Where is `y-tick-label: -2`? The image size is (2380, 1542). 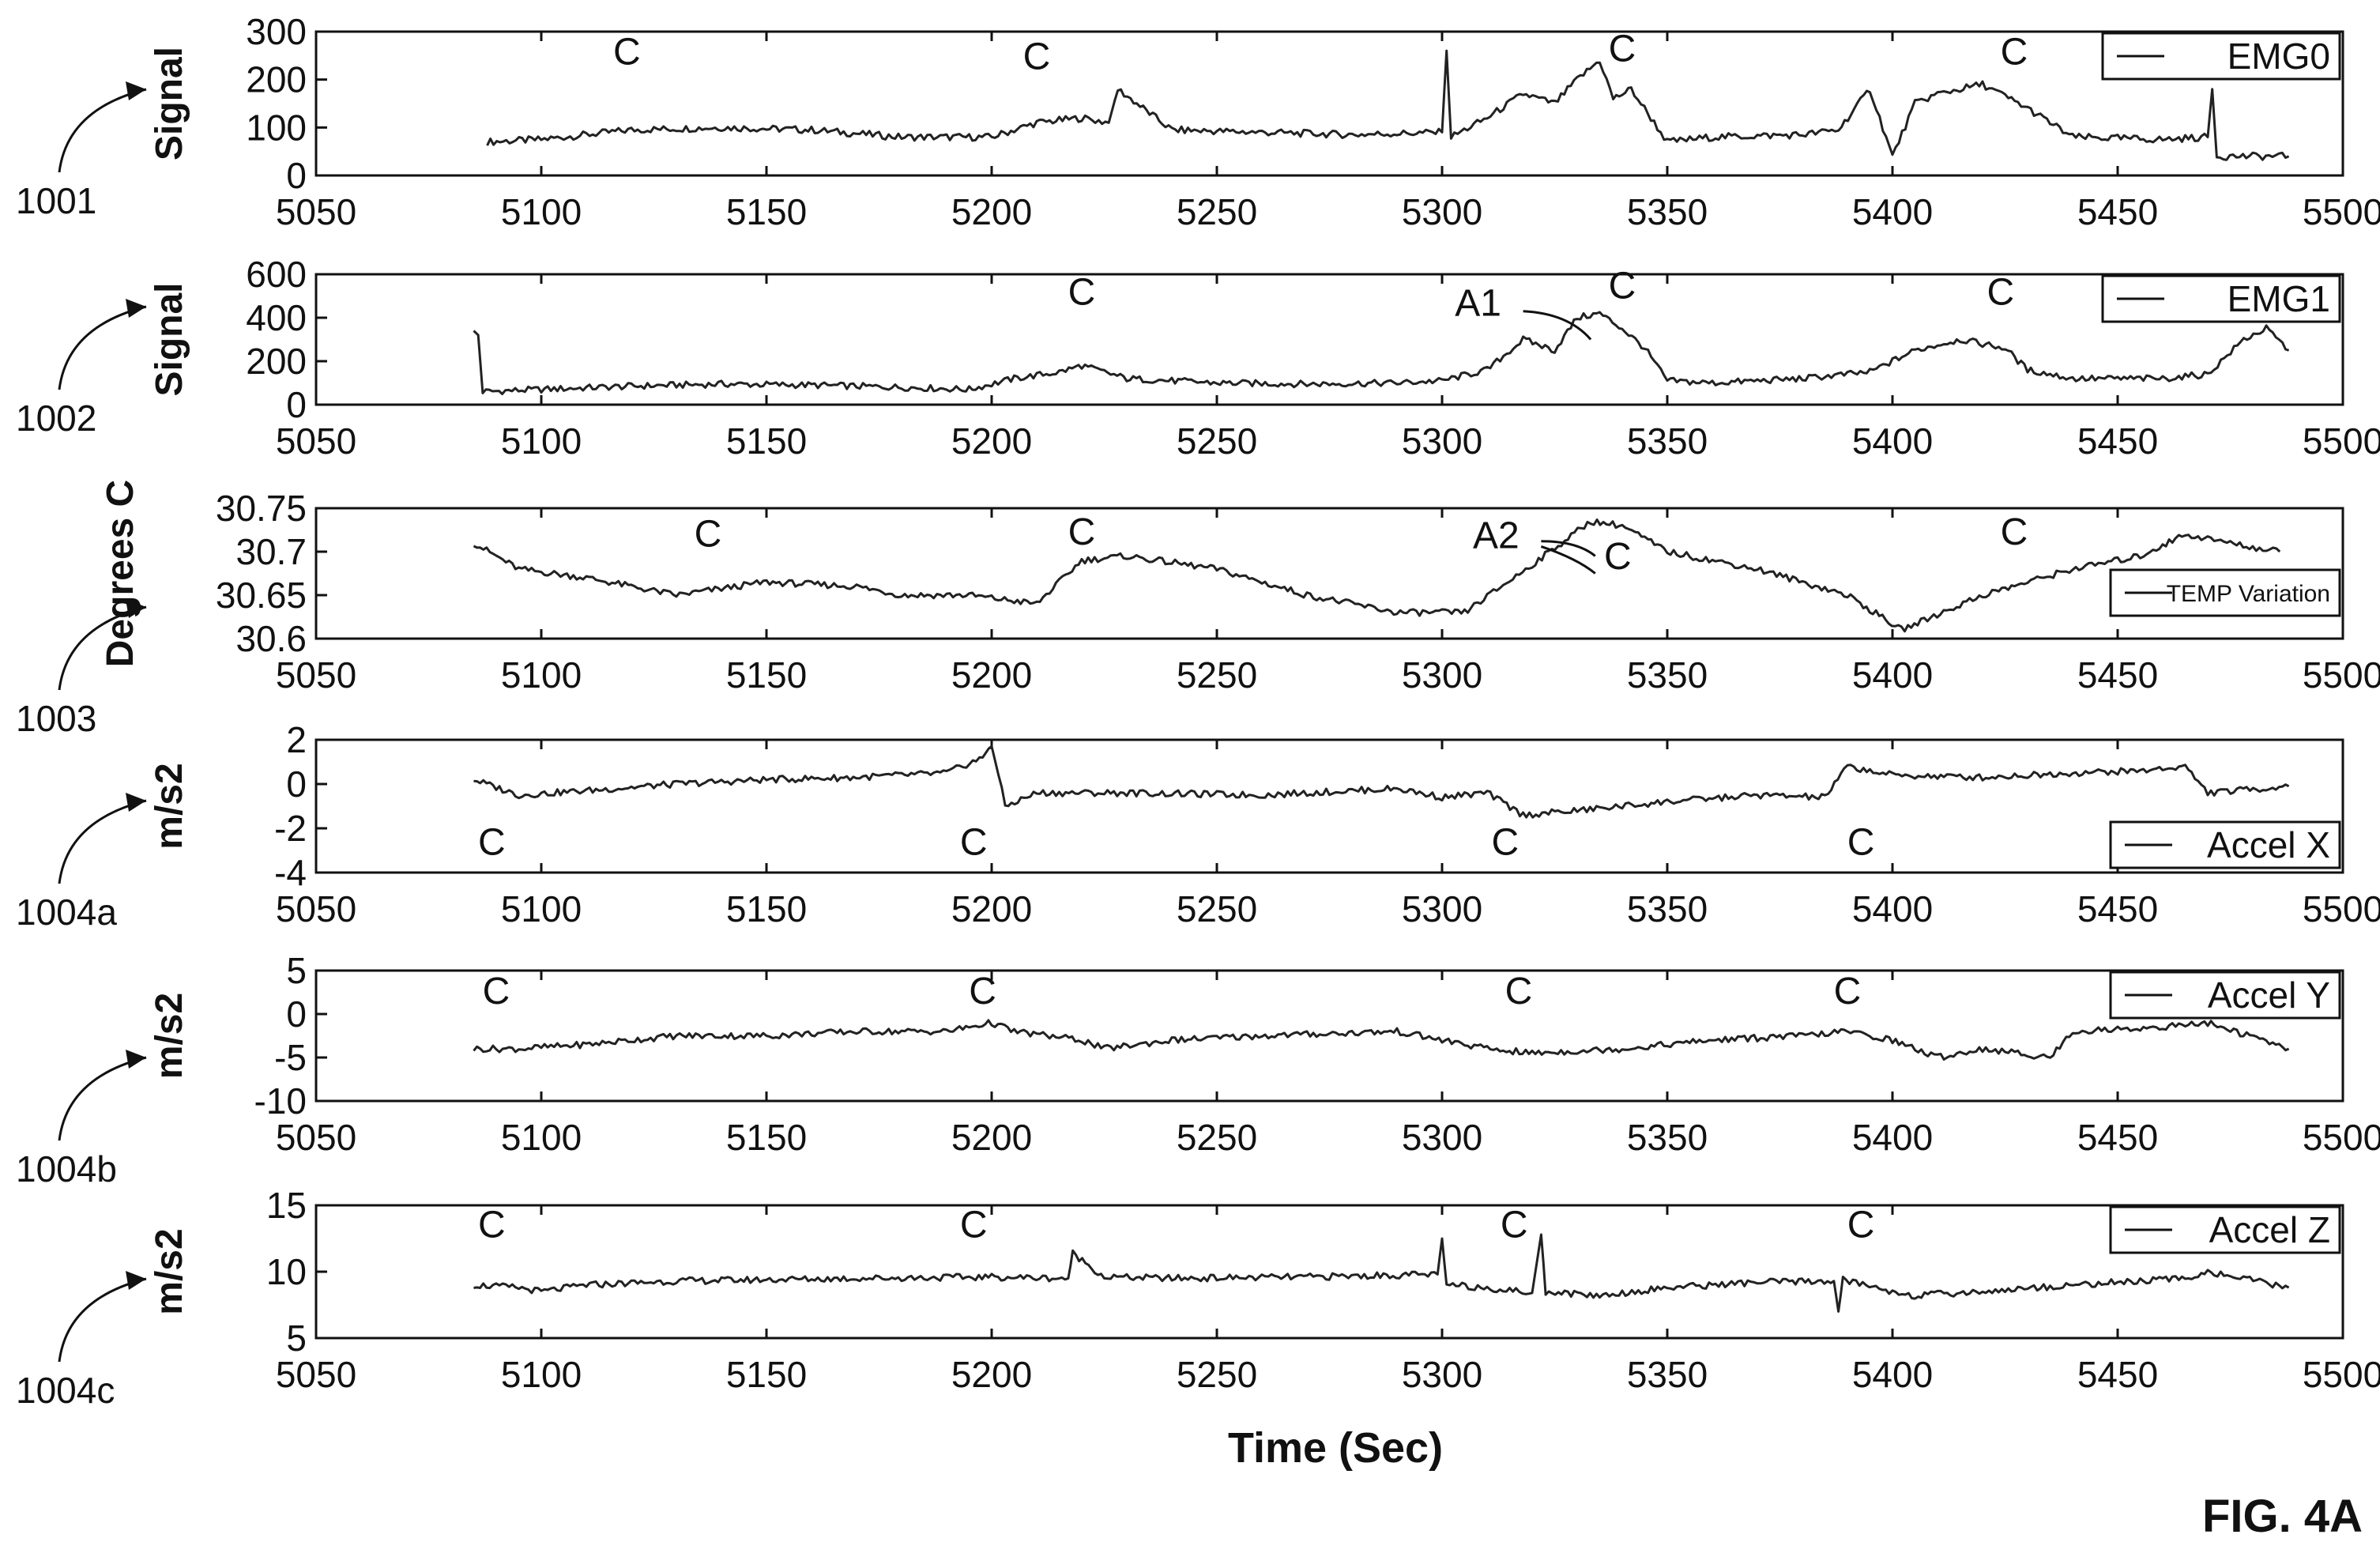 y-tick-label: -2 is located at coordinates (290, 828).